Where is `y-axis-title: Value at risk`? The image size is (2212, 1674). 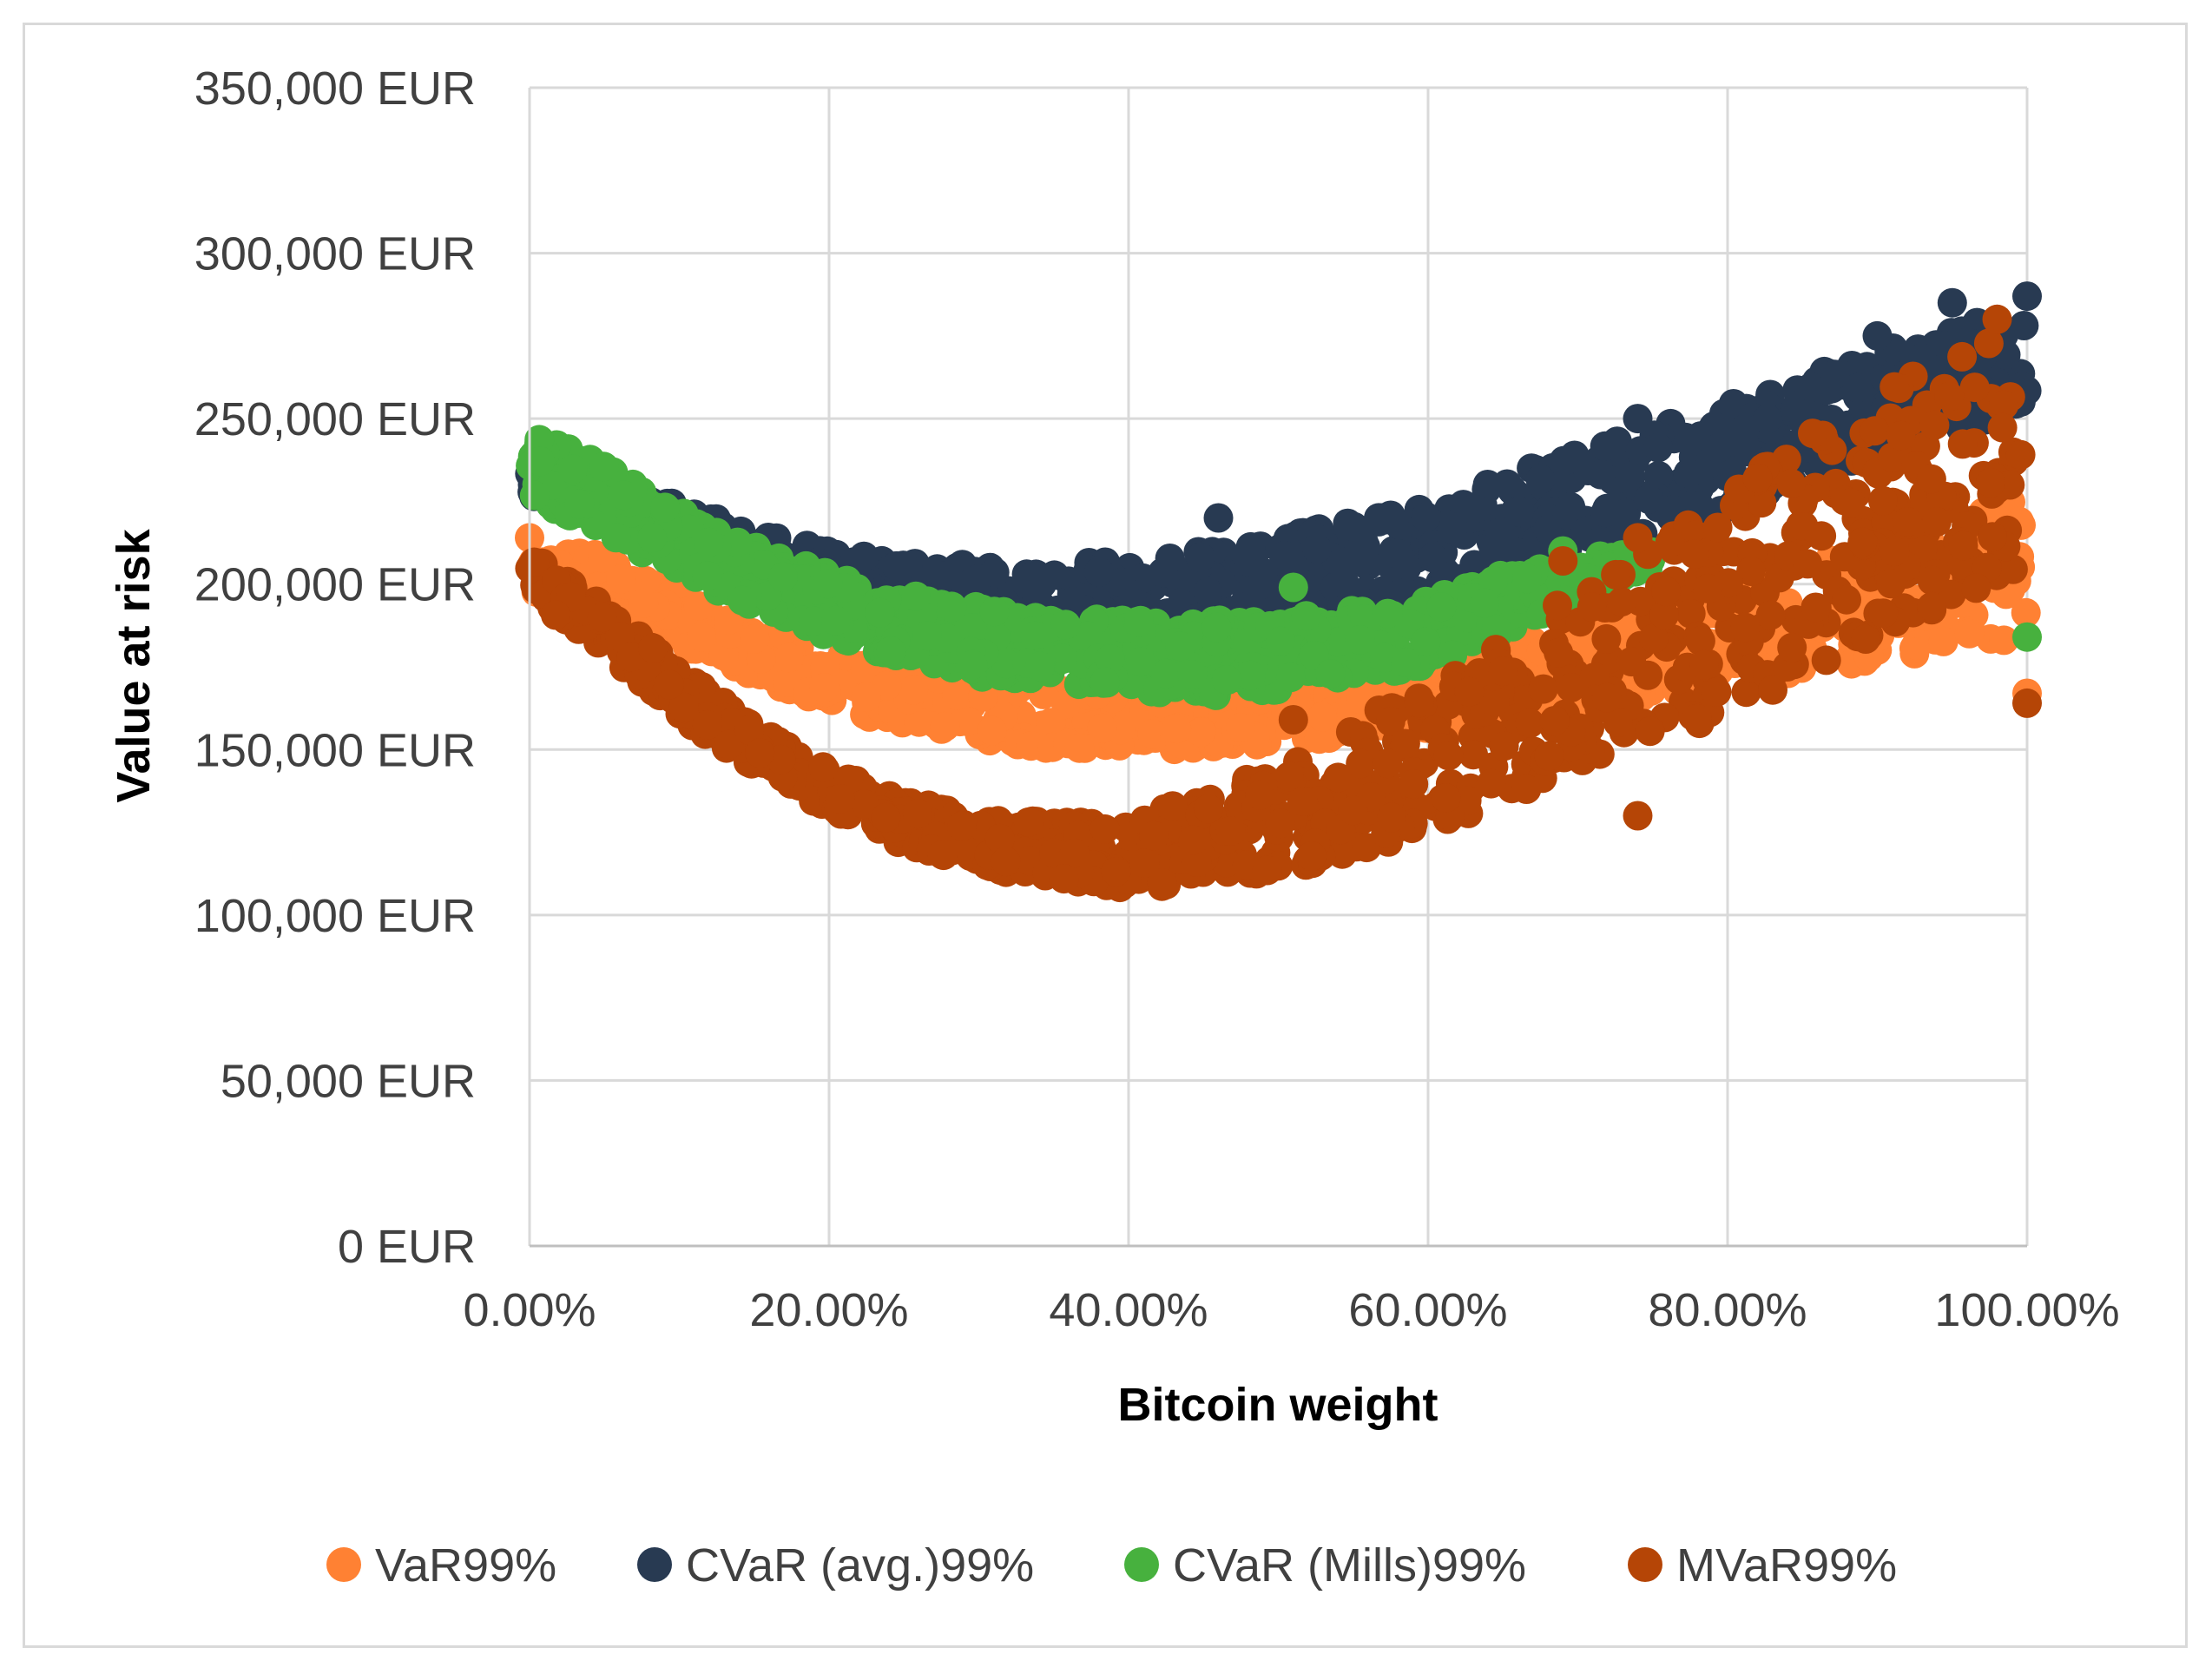
y-axis-title: Value at risk is located at coordinates (134, 665).